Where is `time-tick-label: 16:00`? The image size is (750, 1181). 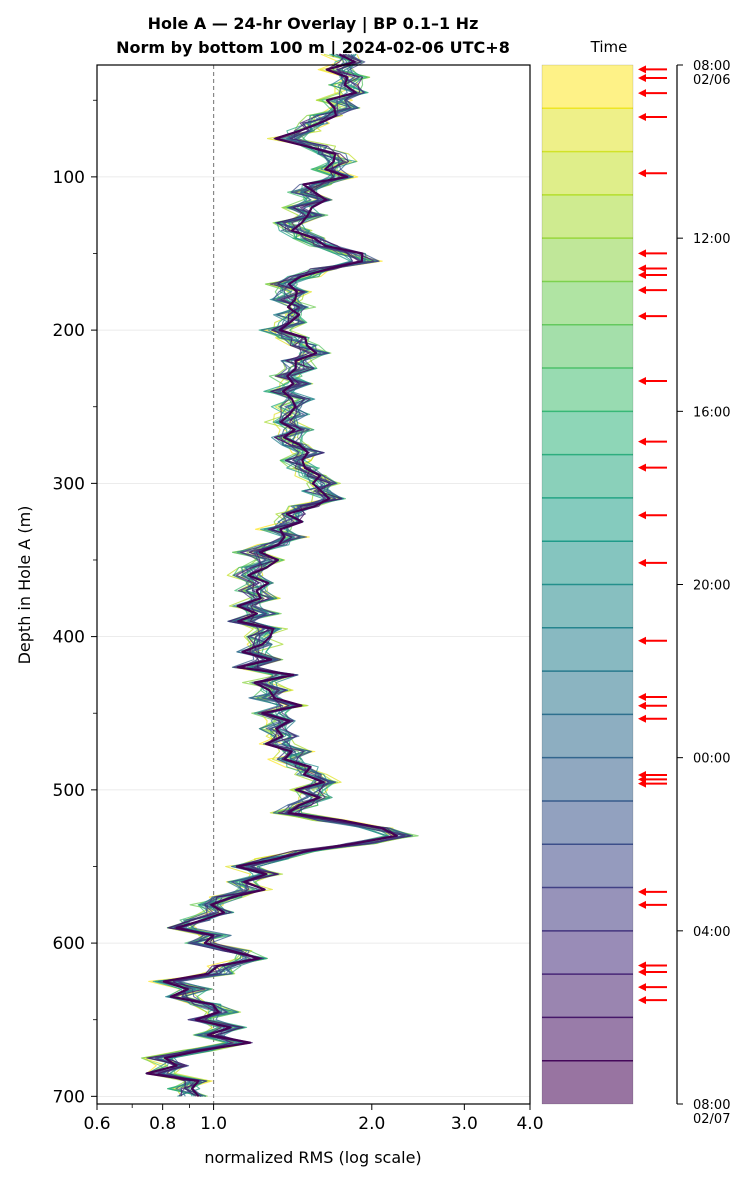 time-tick-label: 16:00 is located at coordinates (711, 412).